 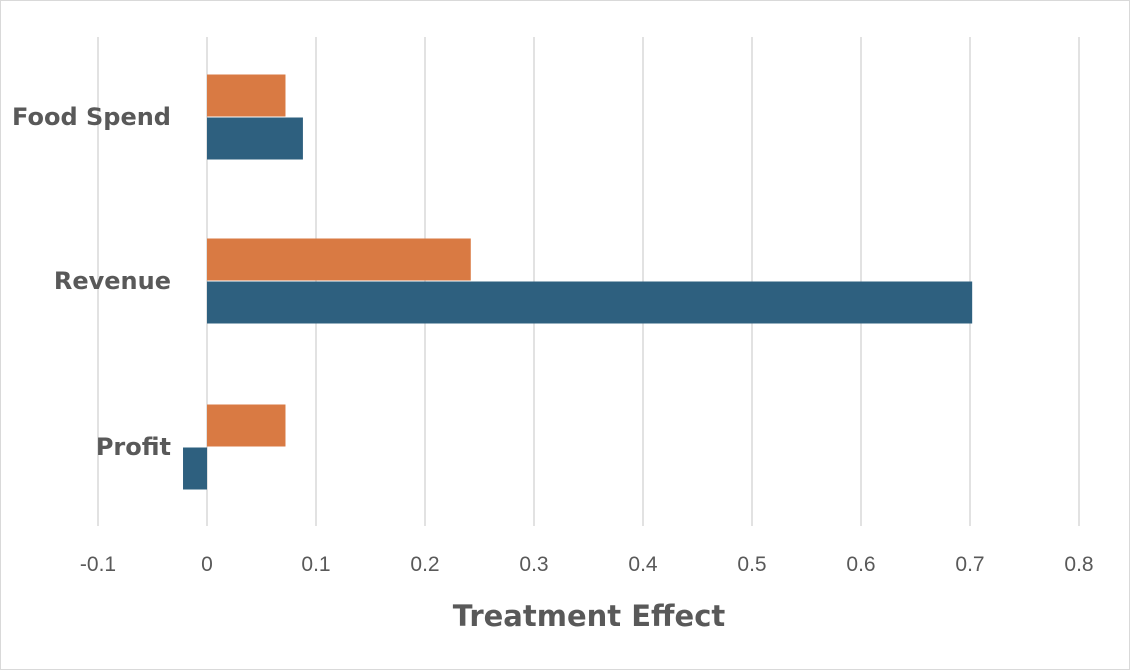 I want to click on x-tick-label: 0, so click(x=207, y=564).